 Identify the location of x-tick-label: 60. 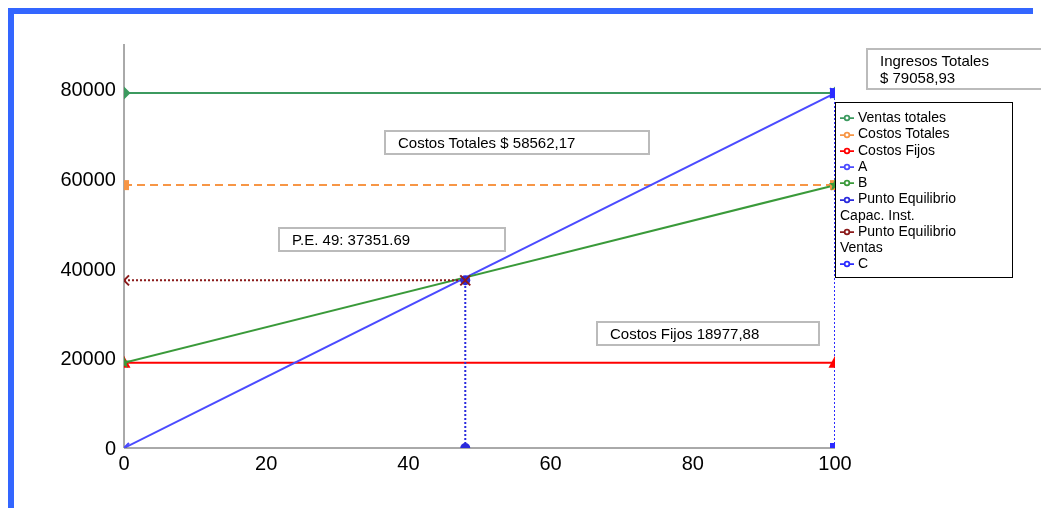
(550, 463).